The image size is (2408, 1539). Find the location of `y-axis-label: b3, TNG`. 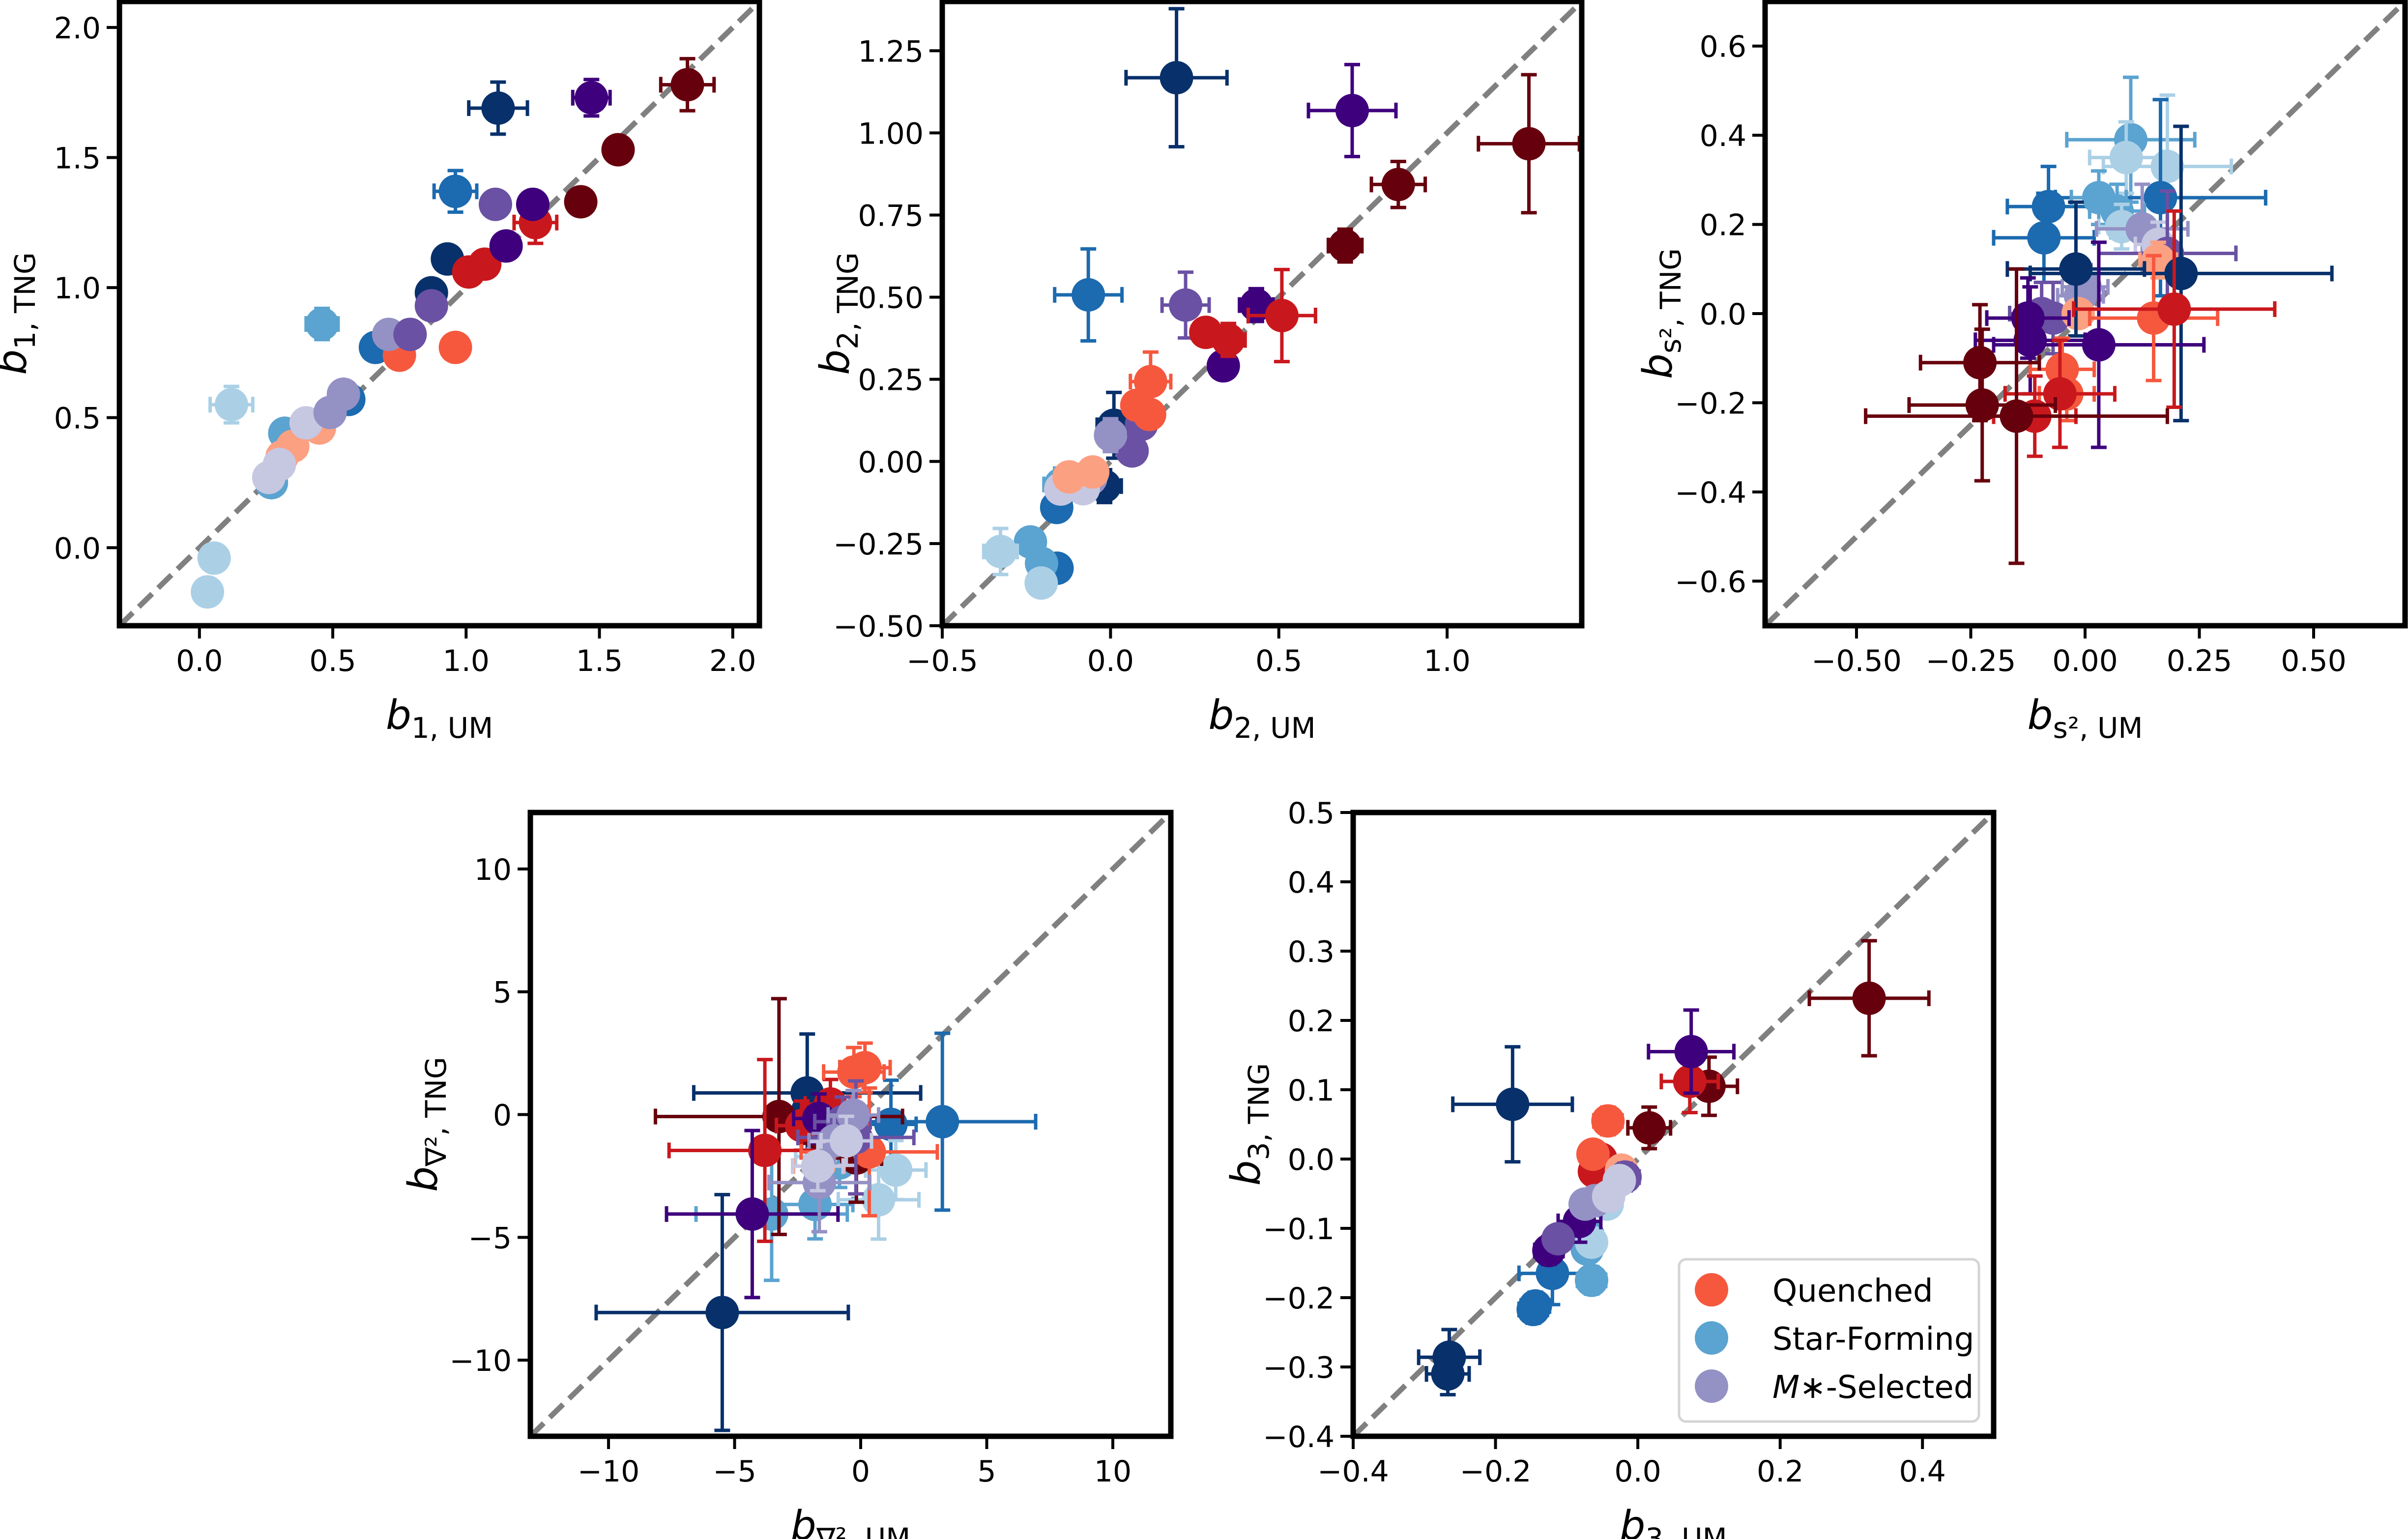

y-axis-label: b3, TNG is located at coordinates (1249, 1124).